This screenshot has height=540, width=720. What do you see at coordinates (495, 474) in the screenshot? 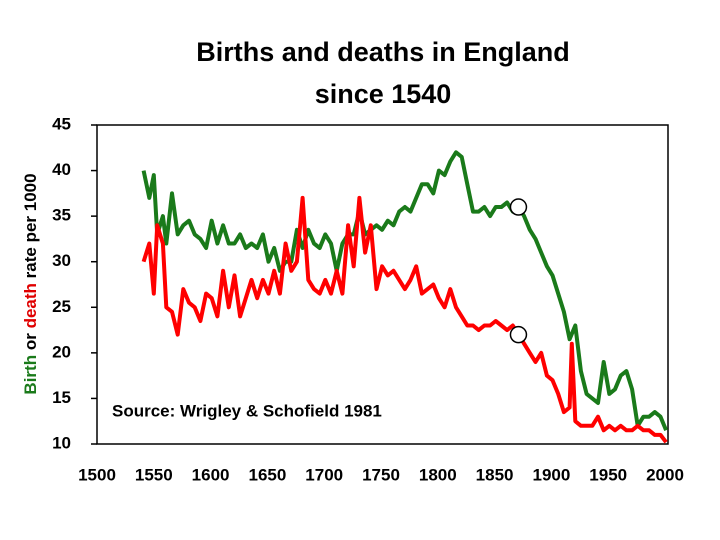
I see `x-tick-label: 1850` at bounding box center [495, 474].